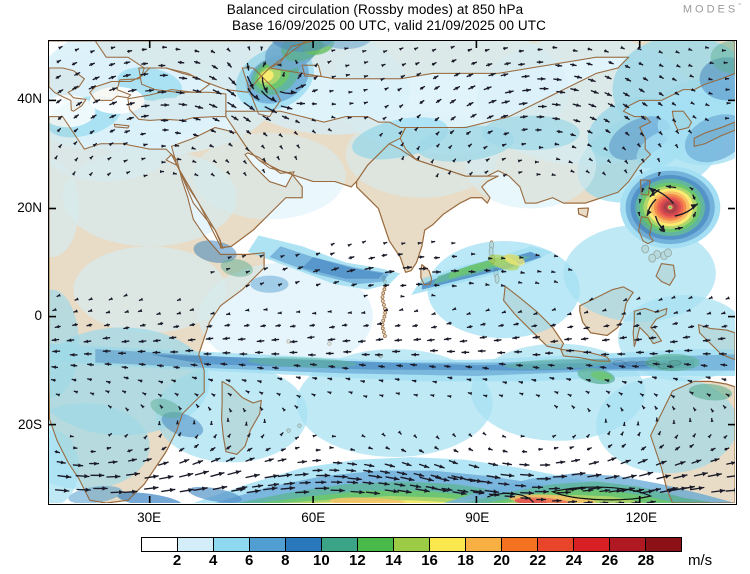 The width and height of the screenshot is (750, 574). What do you see at coordinates (538, 560) in the screenshot?
I see `colorbar-tick: 22` at bounding box center [538, 560].